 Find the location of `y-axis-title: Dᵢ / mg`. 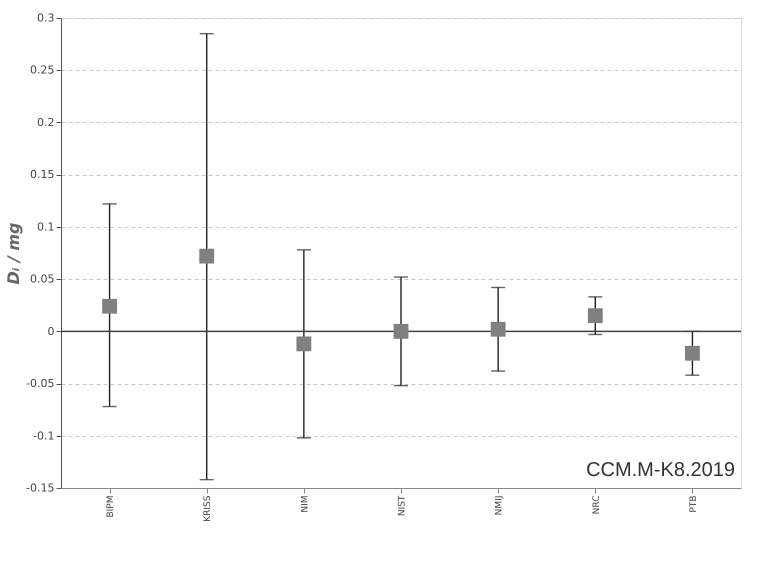

y-axis-title: Dᵢ / mg is located at coordinates (14, 253).